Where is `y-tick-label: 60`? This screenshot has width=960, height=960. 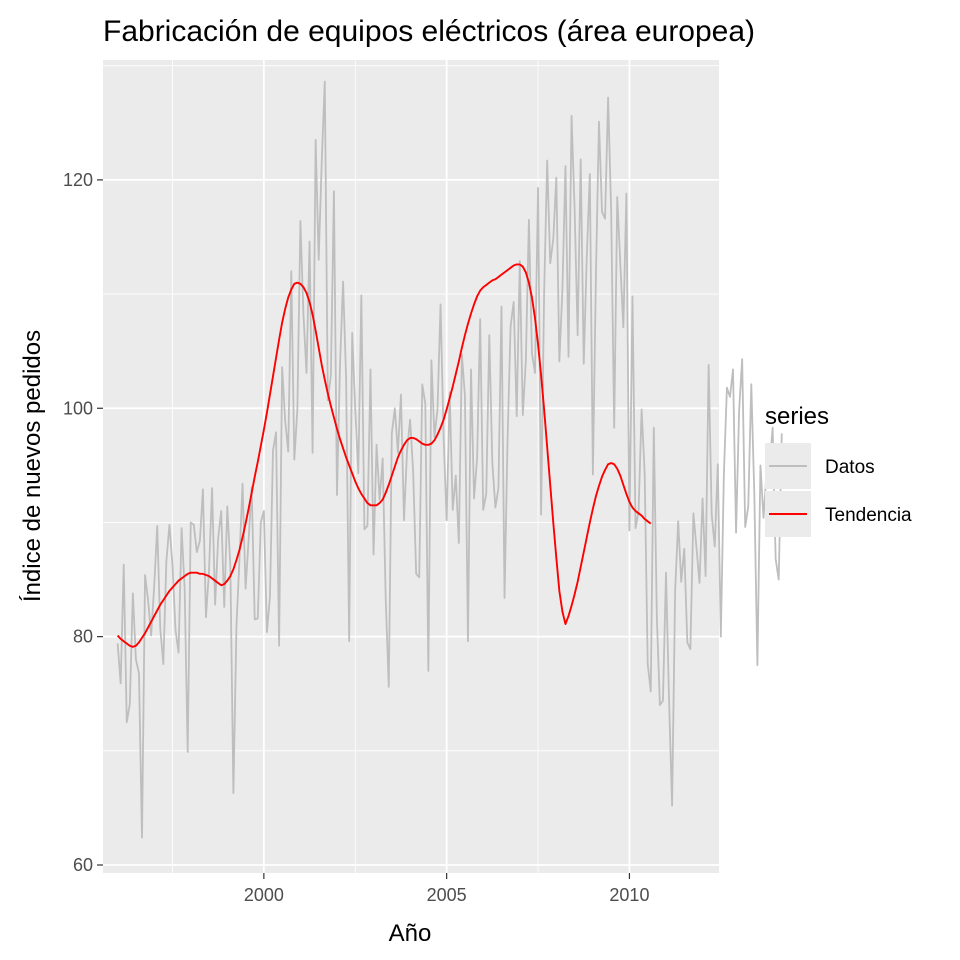 y-tick-label: 60 is located at coordinates (83, 865).